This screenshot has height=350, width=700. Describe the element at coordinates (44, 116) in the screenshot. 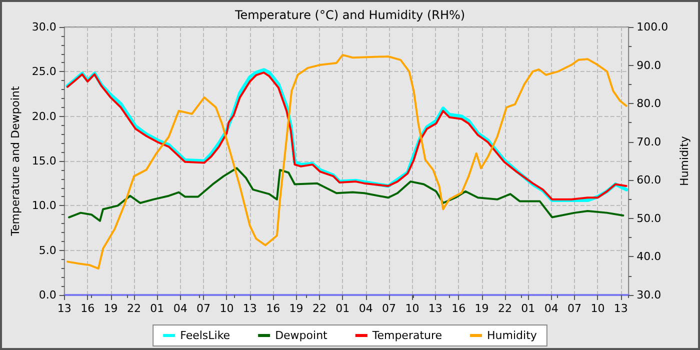

I see `y-tick-label: 20.0` at that location.